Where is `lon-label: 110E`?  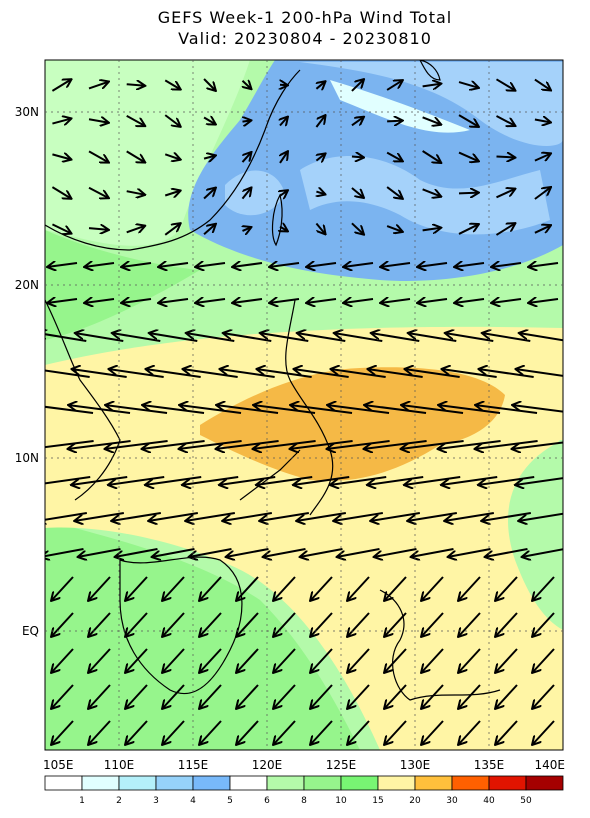
lon-label: 110E is located at coordinates (119, 765).